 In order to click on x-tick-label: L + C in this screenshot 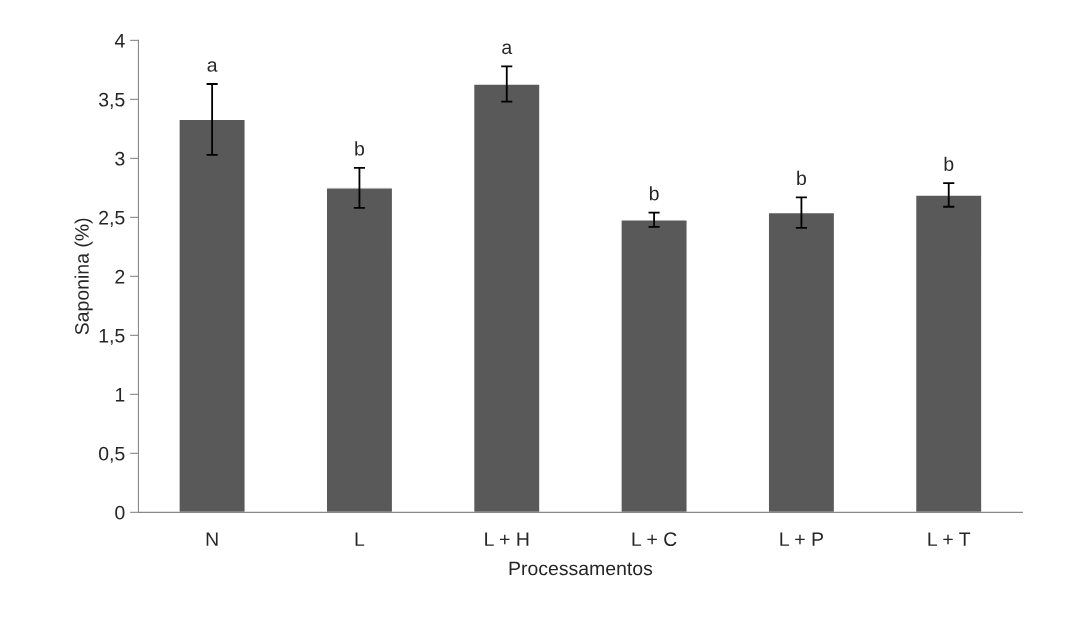, I will do `click(654, 539)`.